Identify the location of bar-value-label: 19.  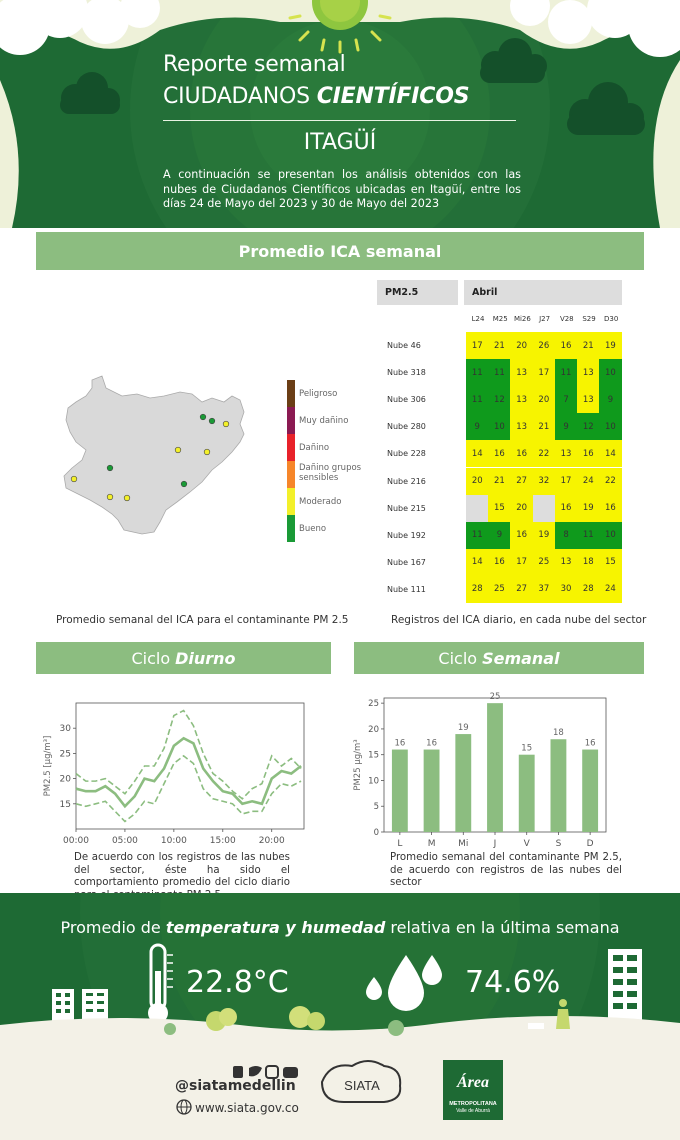
(463, 728).